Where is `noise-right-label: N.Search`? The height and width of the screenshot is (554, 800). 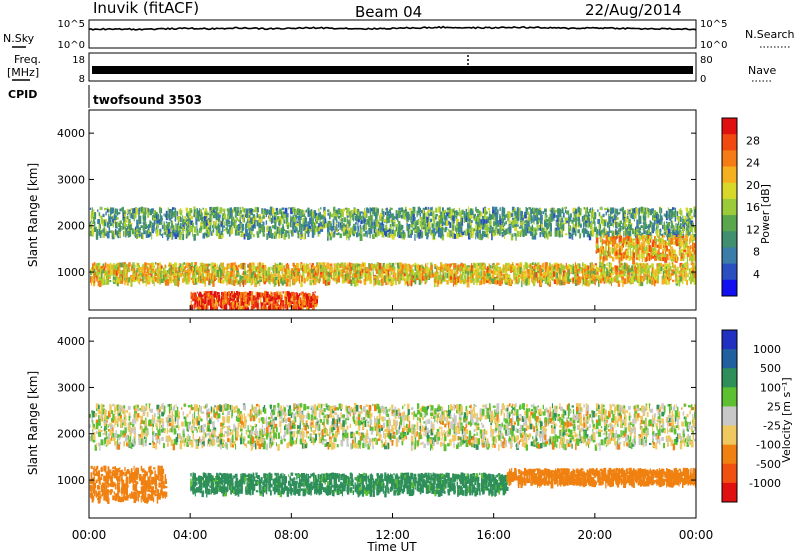 noise-right-label: N.Search is located at coordinates (770, 34).